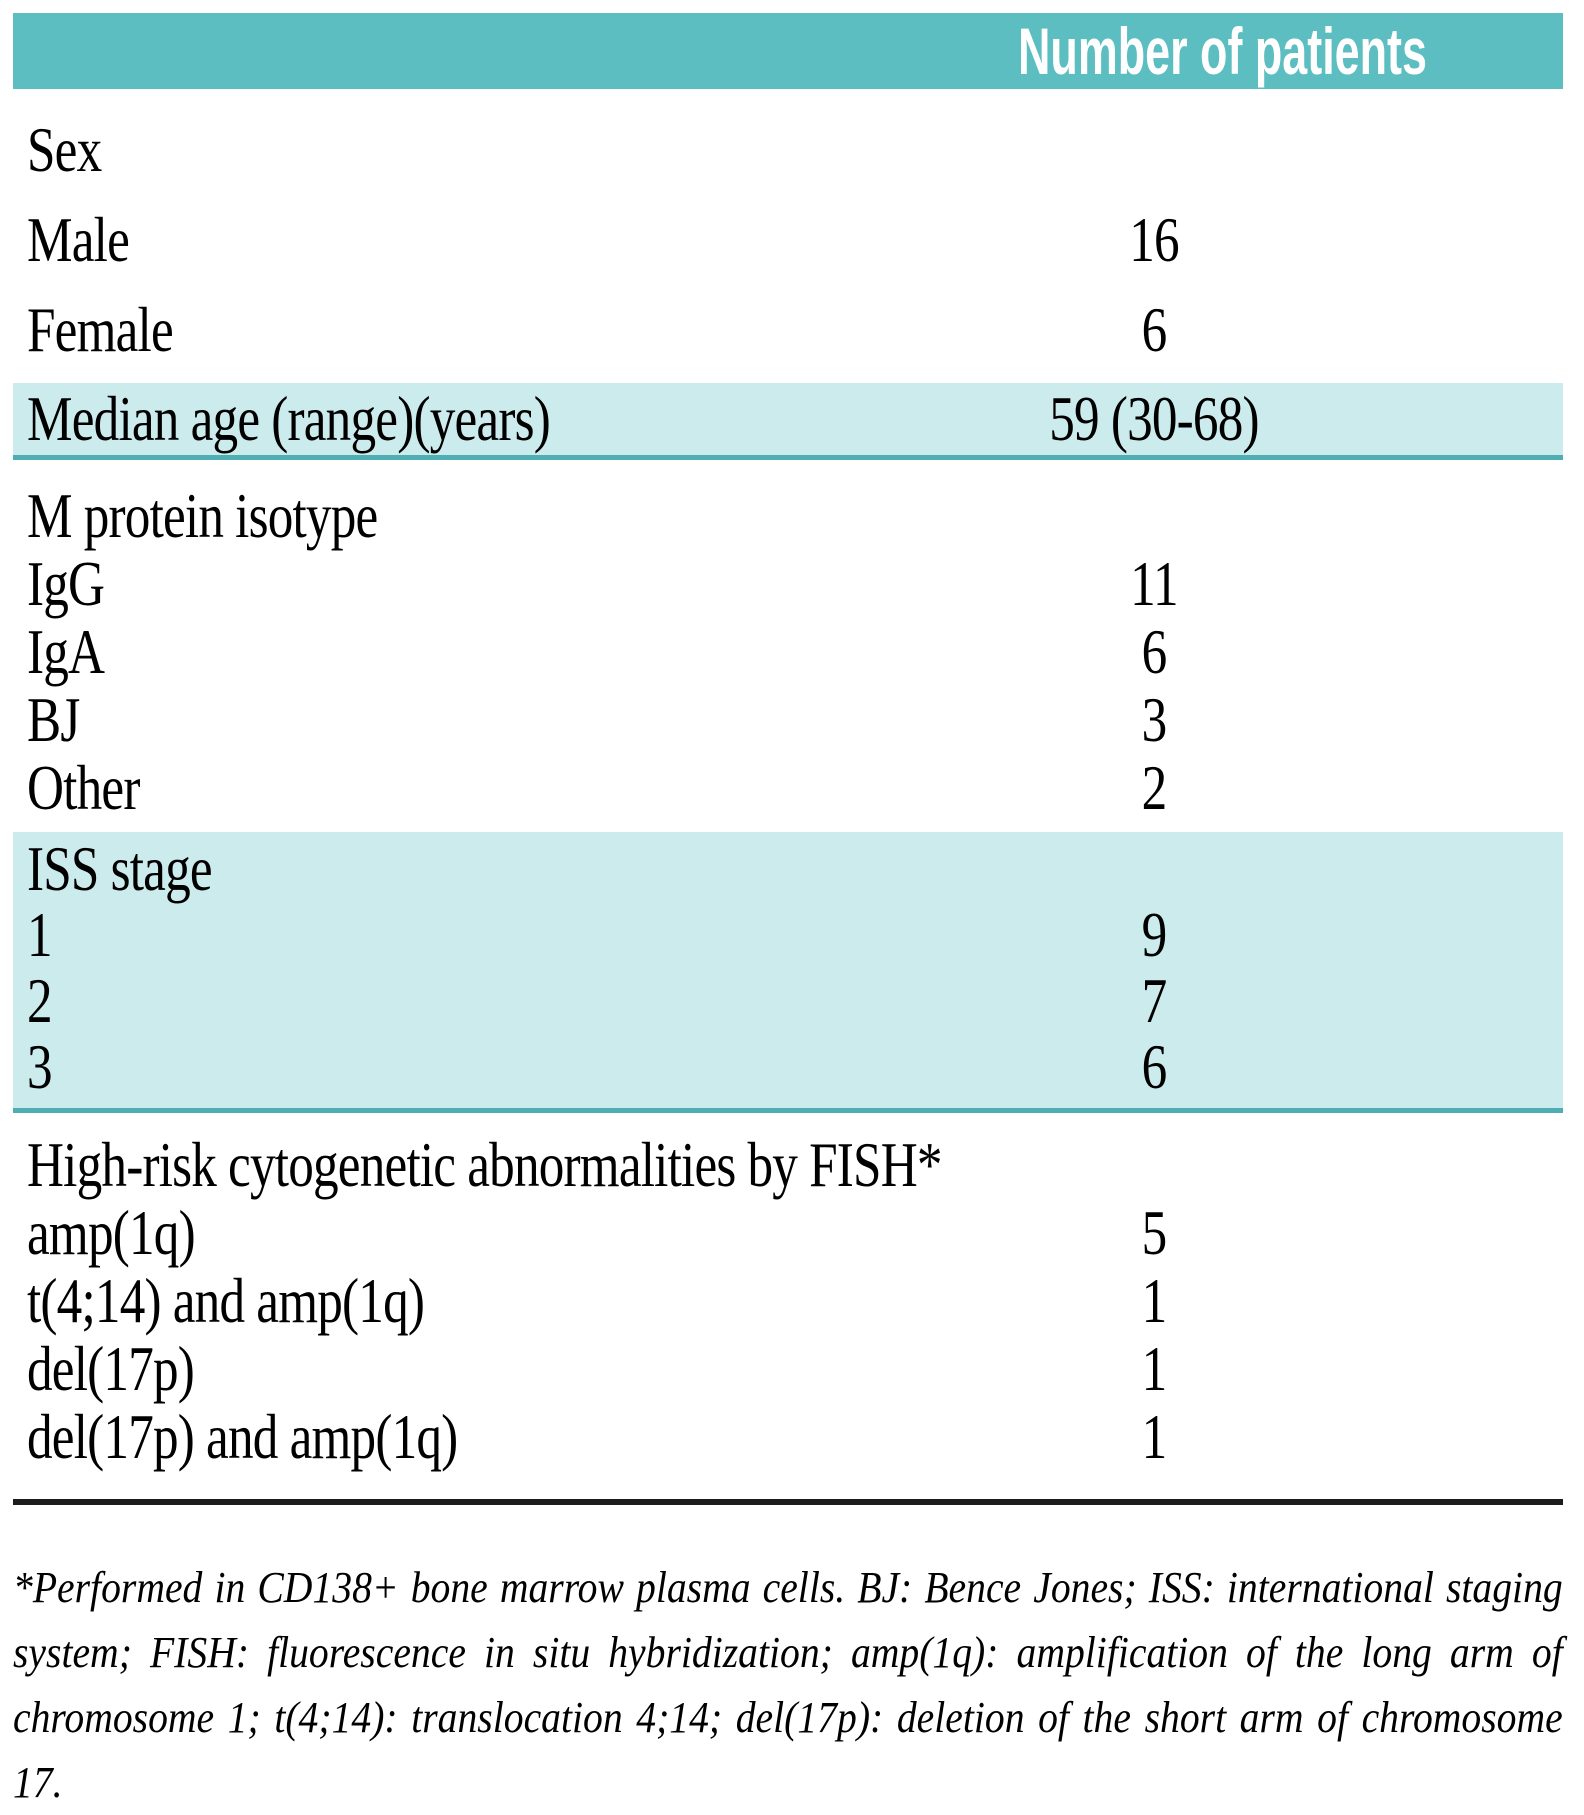  I want to click on row-value-iga: 6, so click(1154, 651).